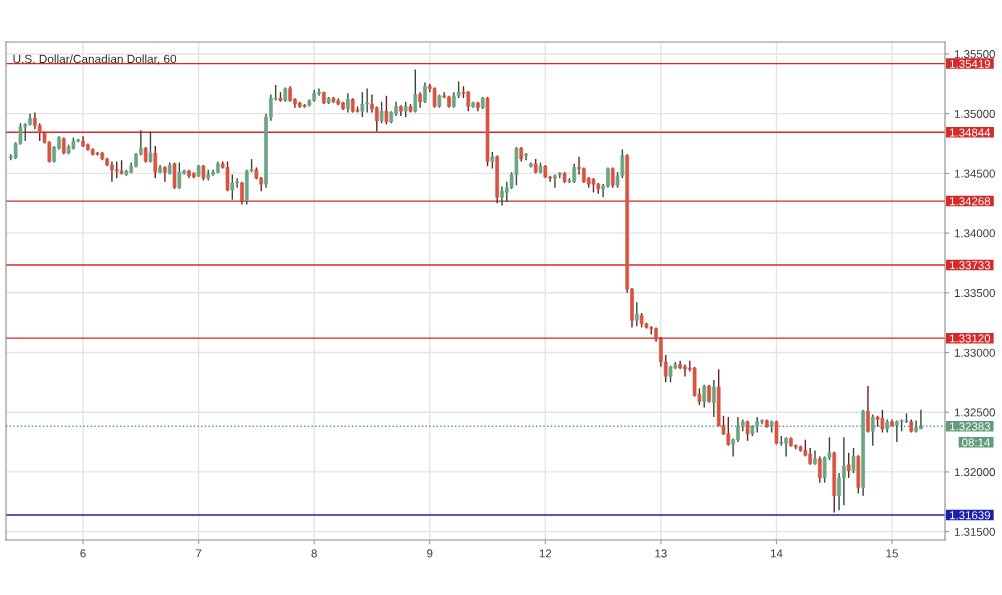 The image size is (1002, 595). Describe the element at coordinates (974, 113) in the screenshot. I see `y-tick-label: 1.35000` at that location.